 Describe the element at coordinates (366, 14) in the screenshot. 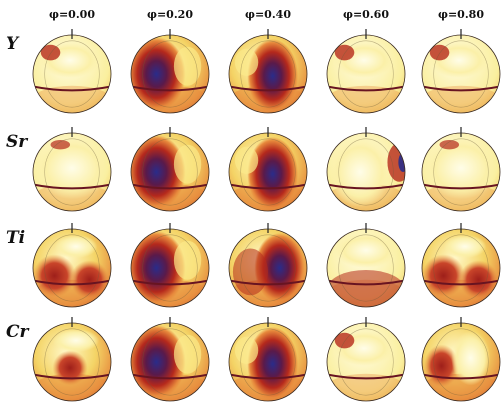

I see `phase-label: φ=0.60` at that location.